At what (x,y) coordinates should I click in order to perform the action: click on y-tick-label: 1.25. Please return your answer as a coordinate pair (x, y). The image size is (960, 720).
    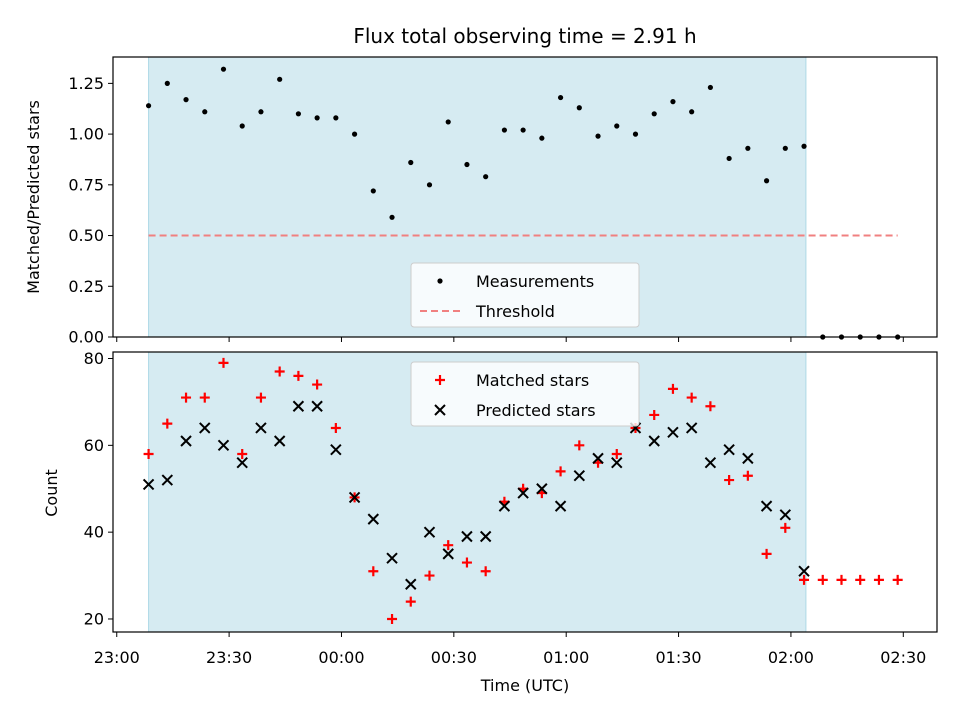
    Looking at the image, I should click on (86, 83).